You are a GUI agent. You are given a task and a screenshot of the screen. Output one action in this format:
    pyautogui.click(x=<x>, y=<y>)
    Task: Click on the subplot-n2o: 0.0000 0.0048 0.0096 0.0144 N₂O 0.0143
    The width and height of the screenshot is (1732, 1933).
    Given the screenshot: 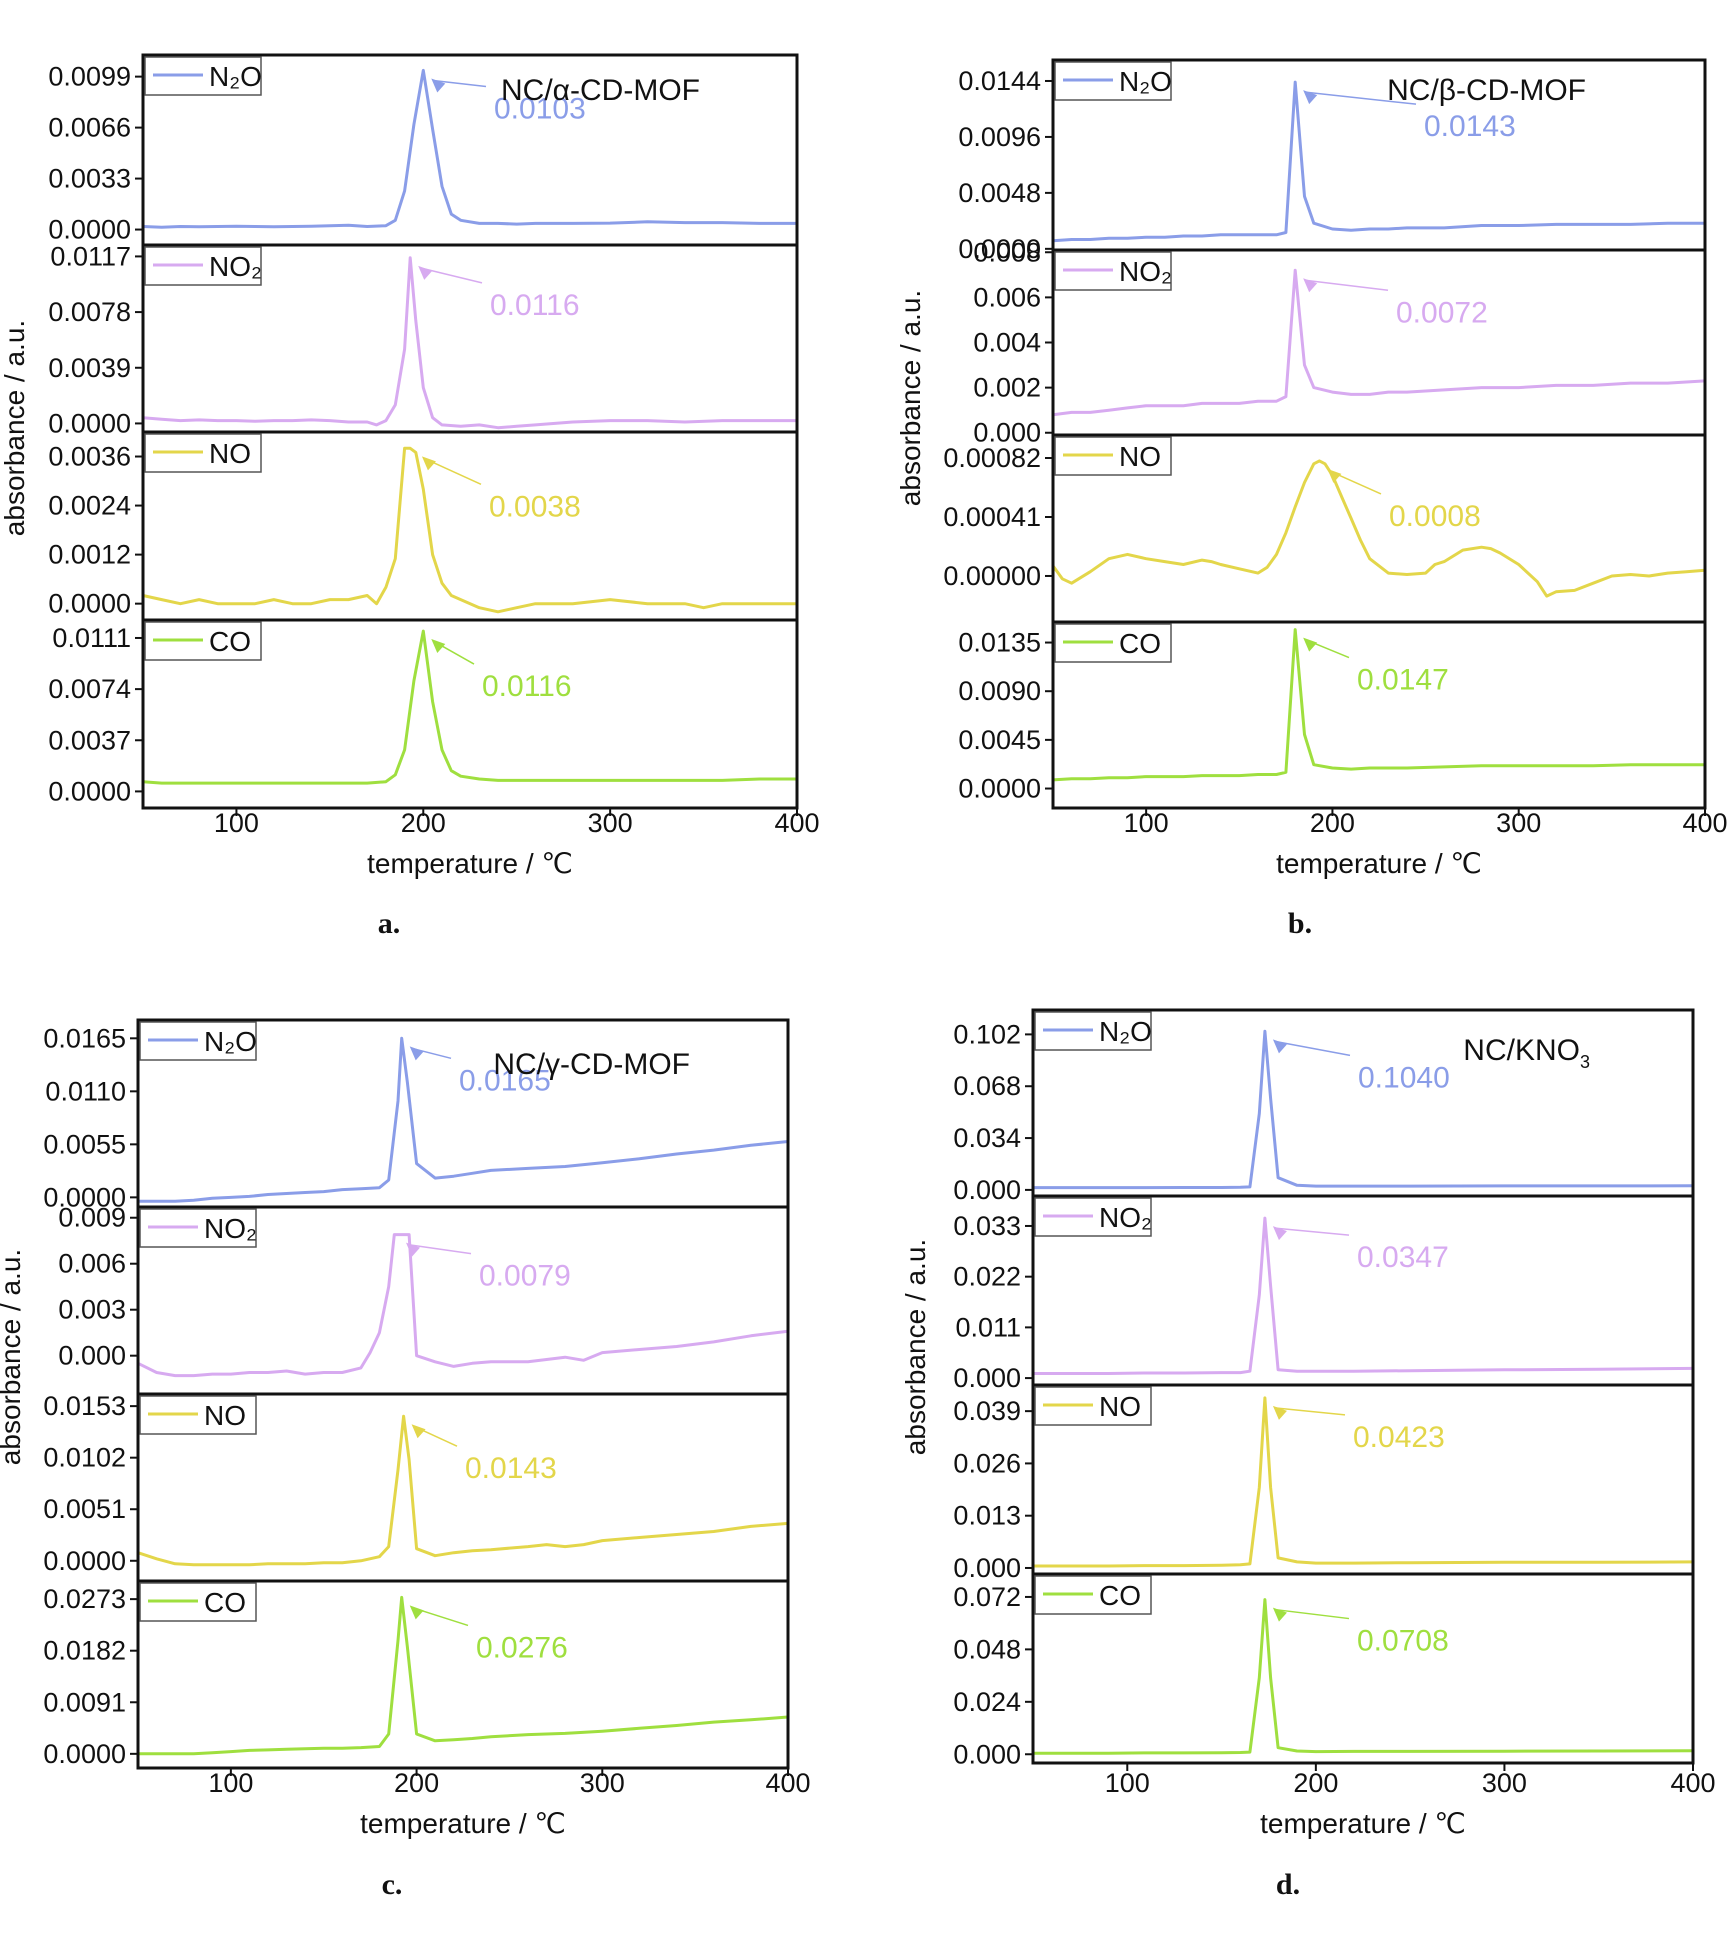 What is the action you would take?
    pyautogui.click(x=1332, y=161)
    